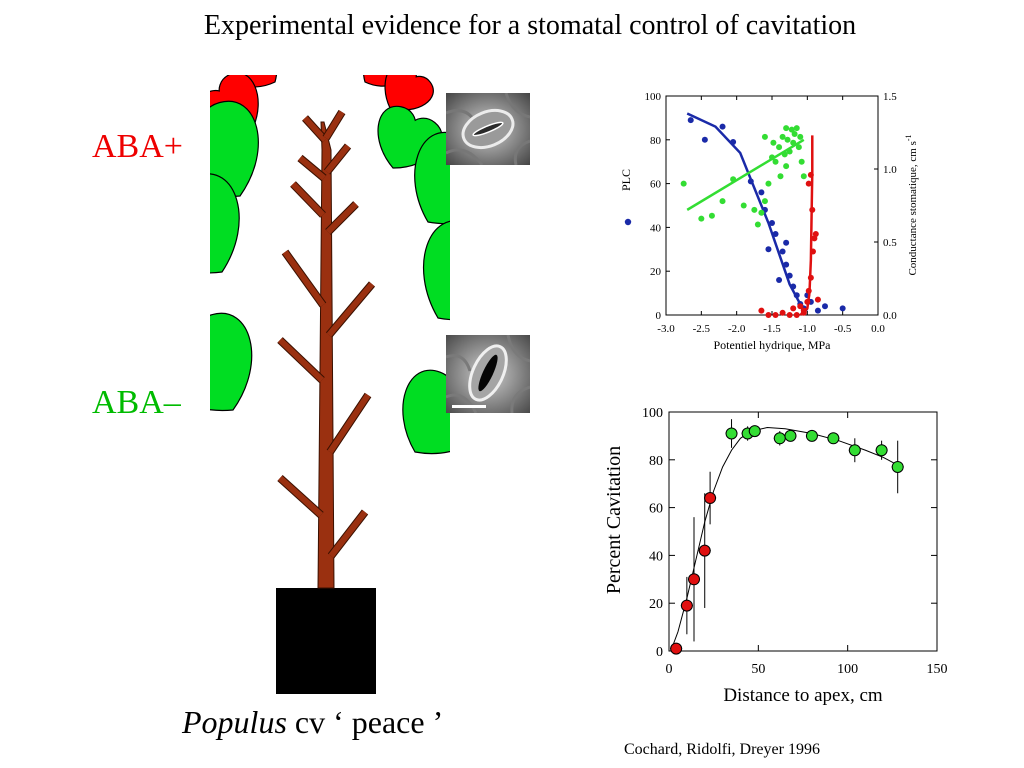 This screenshot has height=768, width=1024. What do you see at coordinates (136, 402) in the screenshot?
I see `aba-minus-label: ABA–` at bounding box center [136, 402].